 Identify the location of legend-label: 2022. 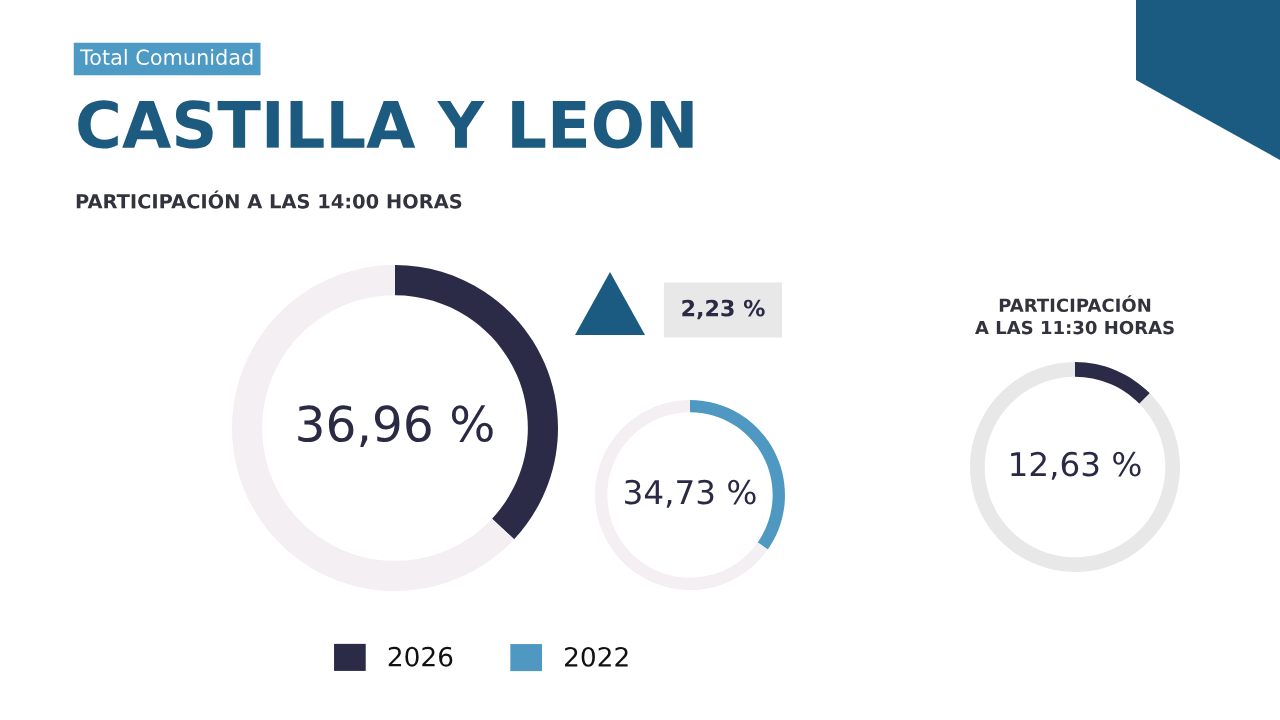
(596, 656).